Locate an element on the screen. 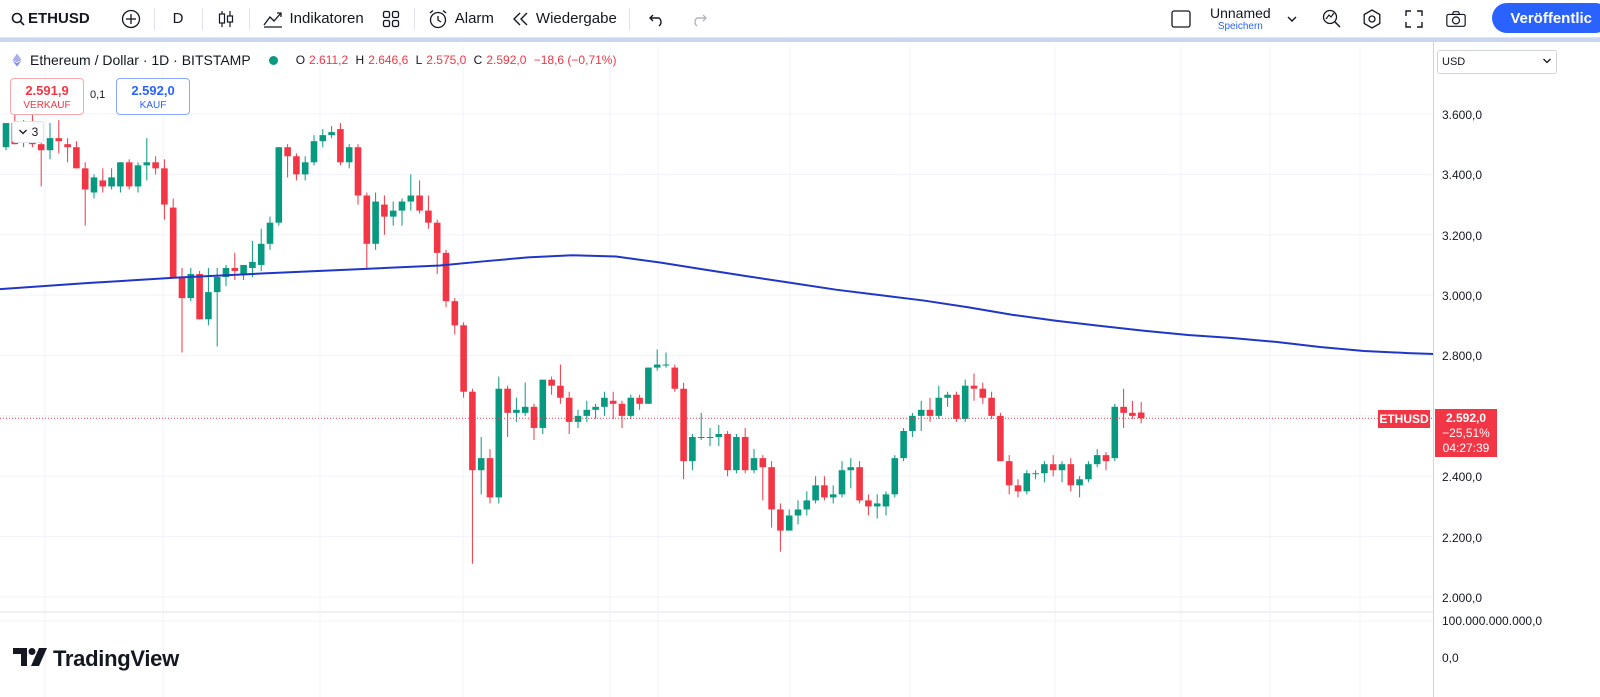  undo-button is located at coordinates (657, 19).